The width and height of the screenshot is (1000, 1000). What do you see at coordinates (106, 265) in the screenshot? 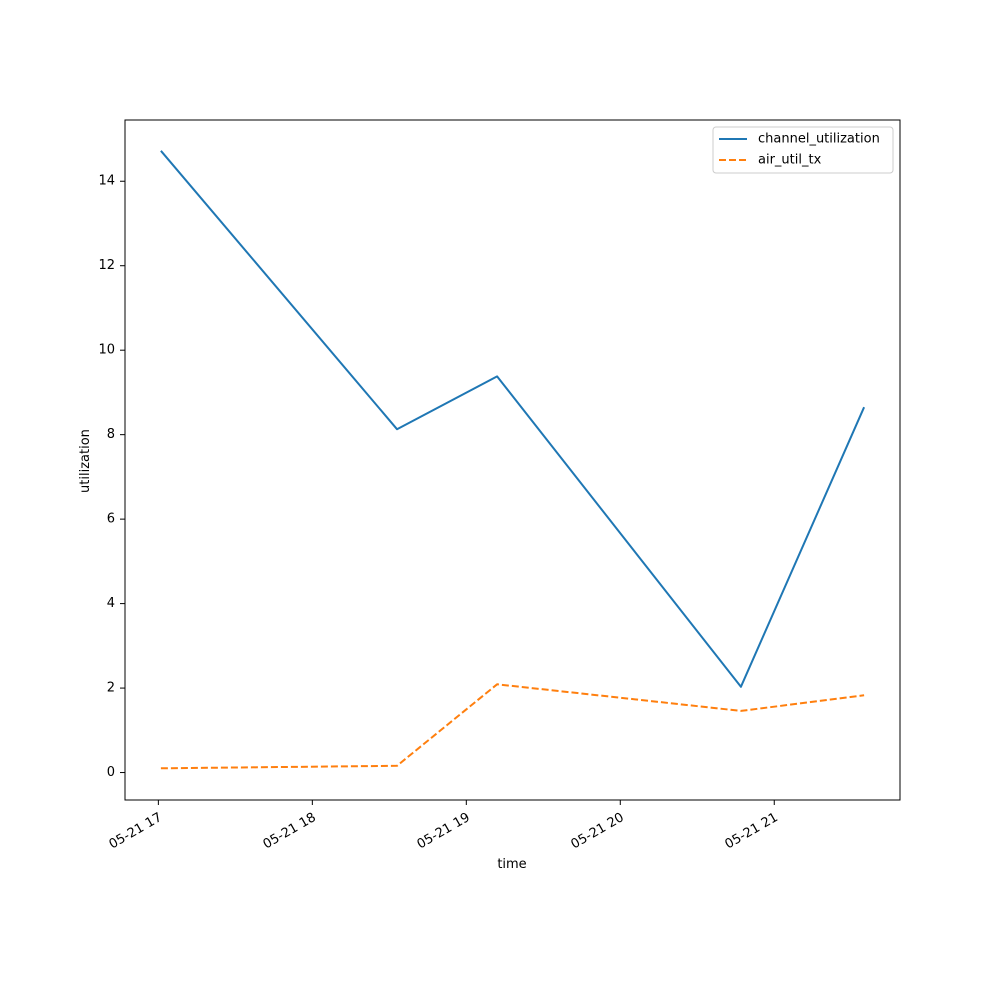
I see `y-tick-label: 12` at bounding box center [106, 265].